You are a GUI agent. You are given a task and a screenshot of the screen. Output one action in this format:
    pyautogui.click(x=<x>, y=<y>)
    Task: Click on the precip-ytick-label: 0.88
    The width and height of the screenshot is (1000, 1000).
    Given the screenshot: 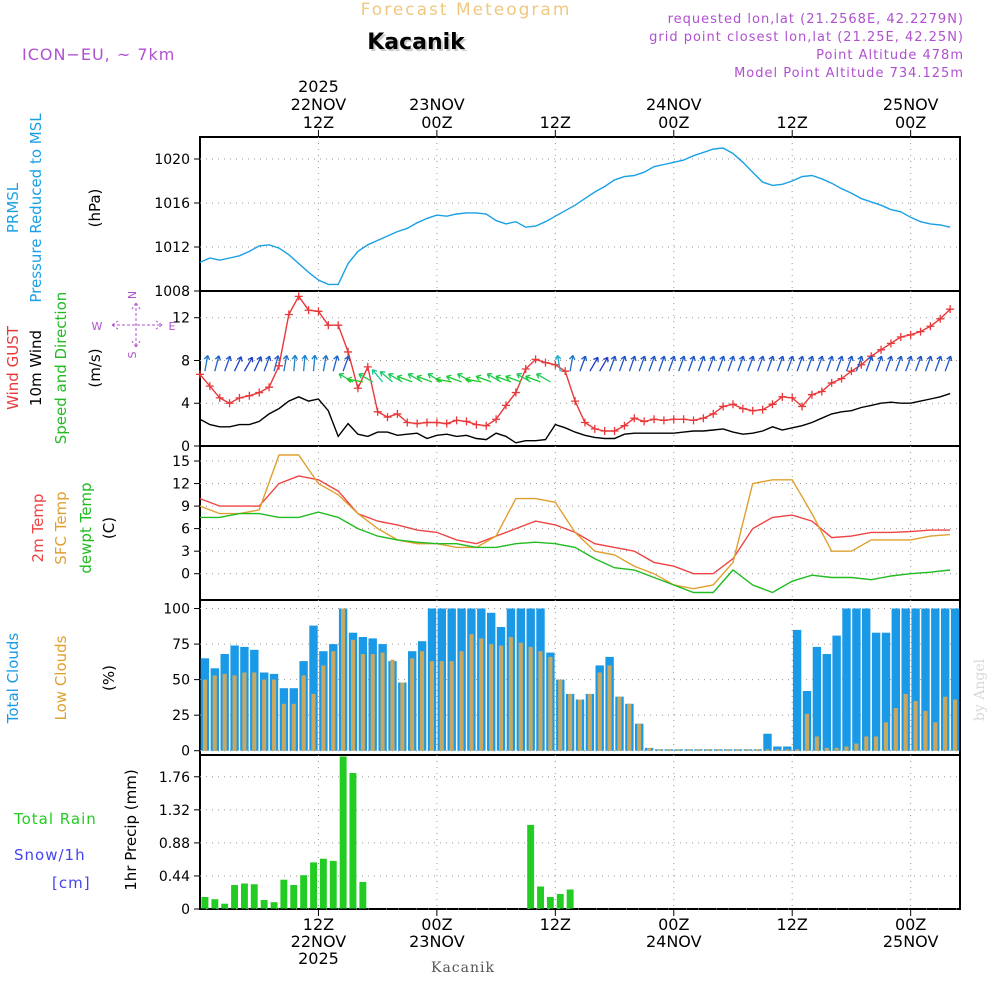 What is the action you would take?
    pyautogui.click(x=174, y=844)
    